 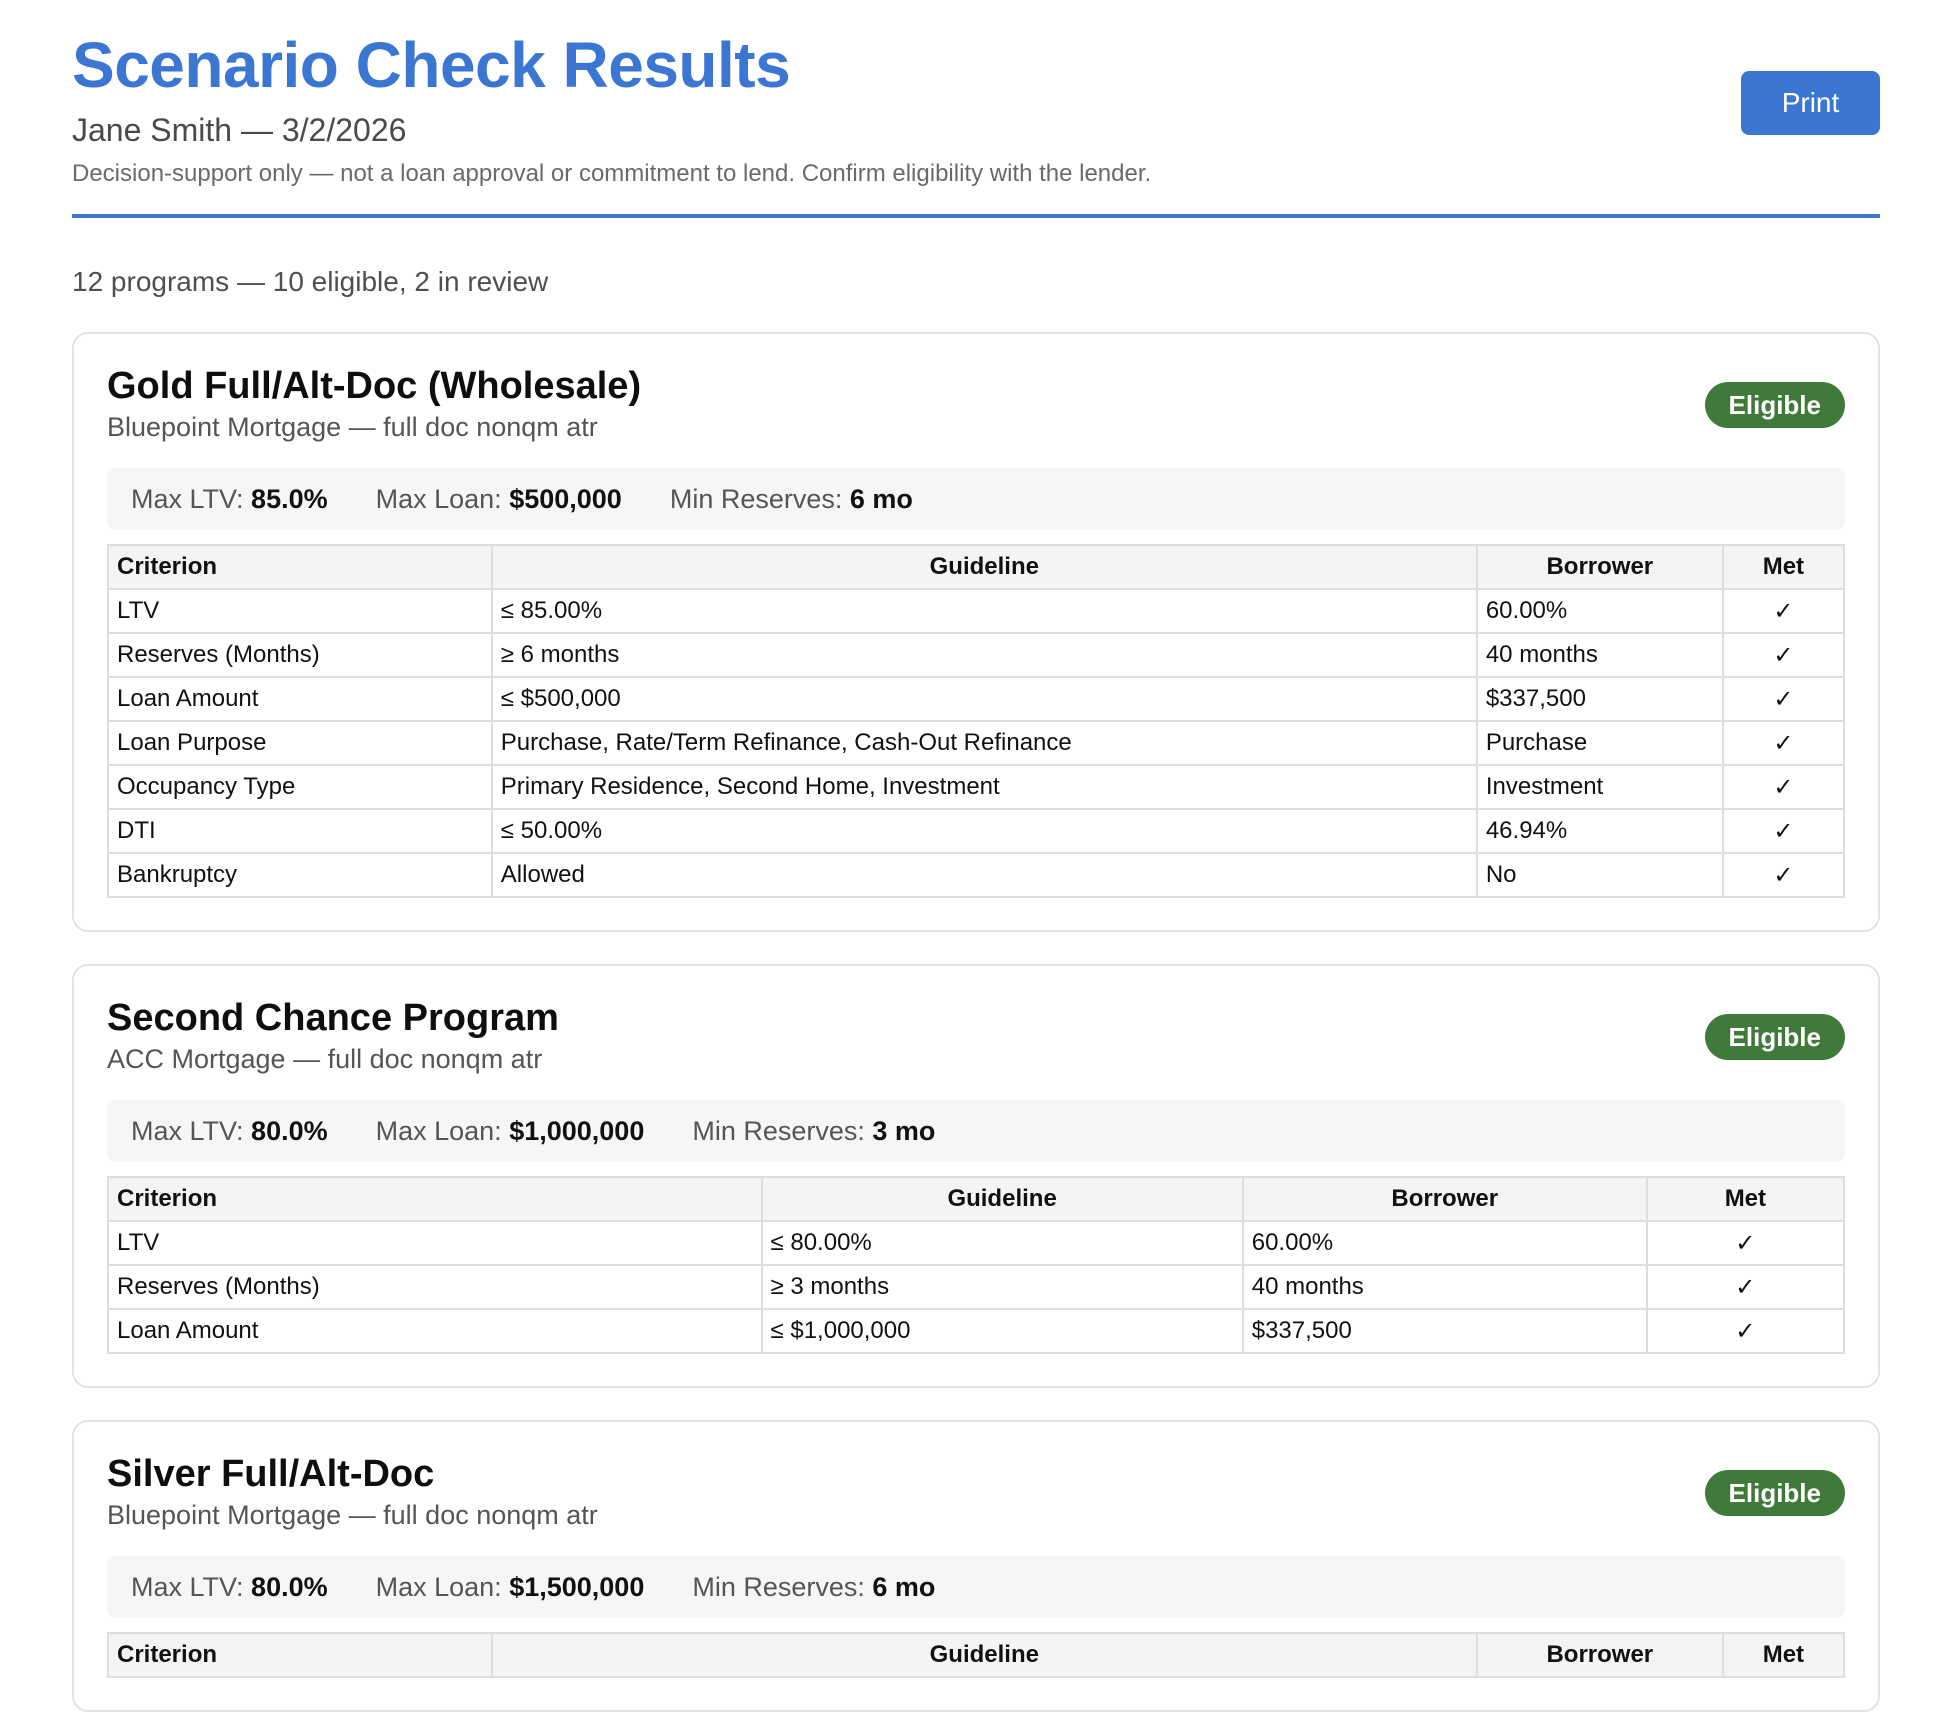 What do you see at coordinates (1599, 875) in the screenshot?
I see `borrower-value-cell: No` at bounding box center [1599, 875].